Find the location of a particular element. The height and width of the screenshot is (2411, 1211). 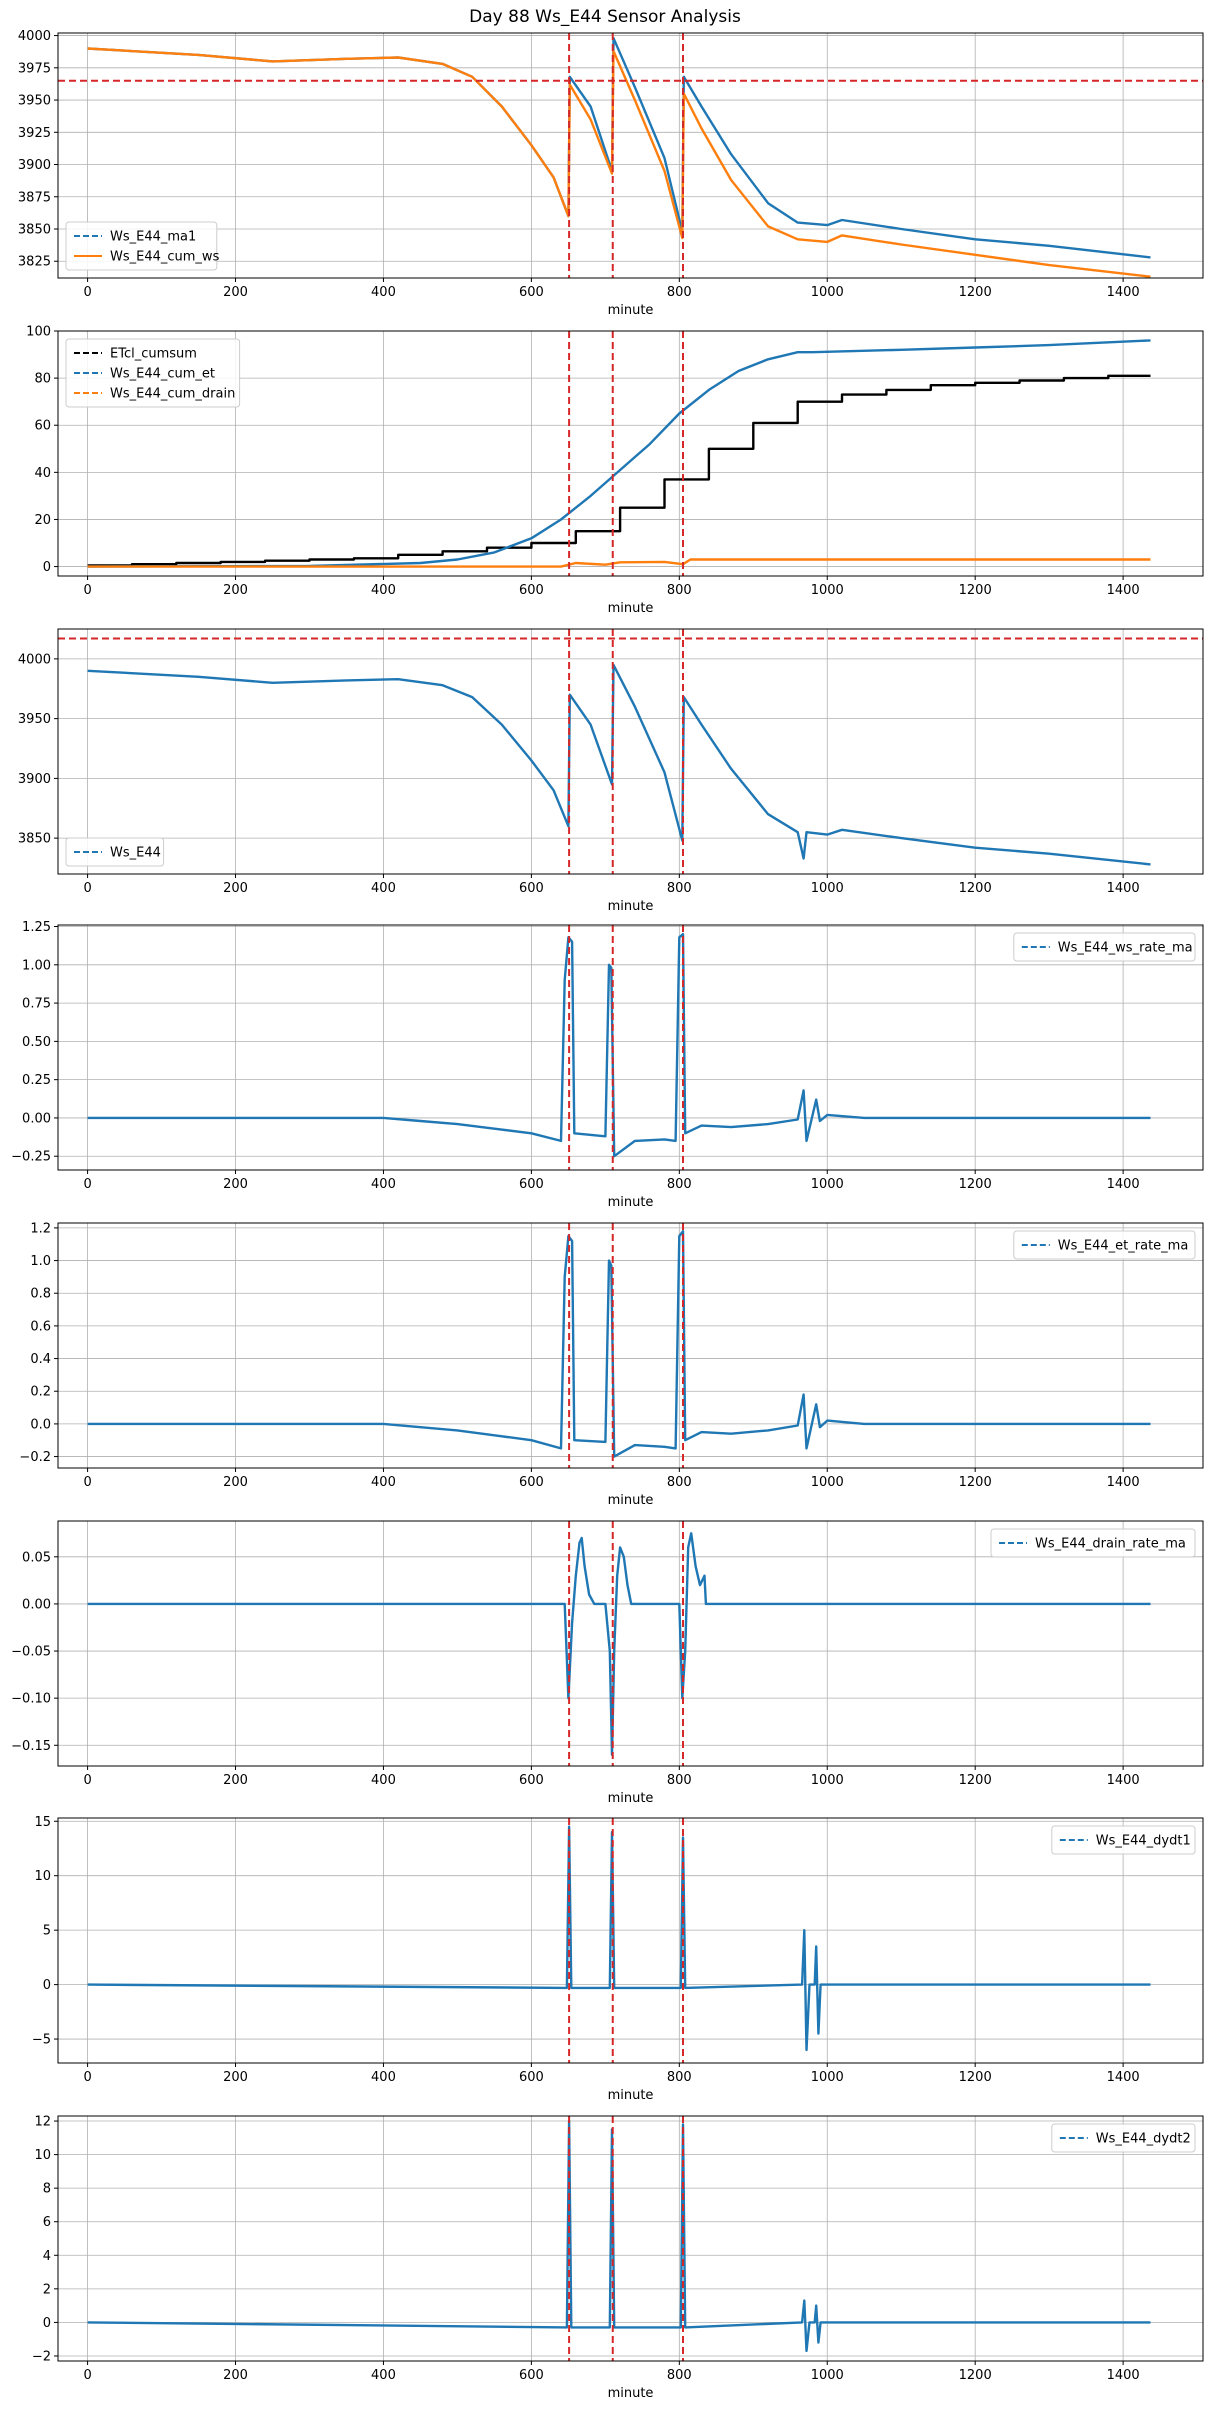

legend: ETcl_cumsum Ws_E44_cum_et Ws_E44_cum_drain is located at coordinates (153, 373).